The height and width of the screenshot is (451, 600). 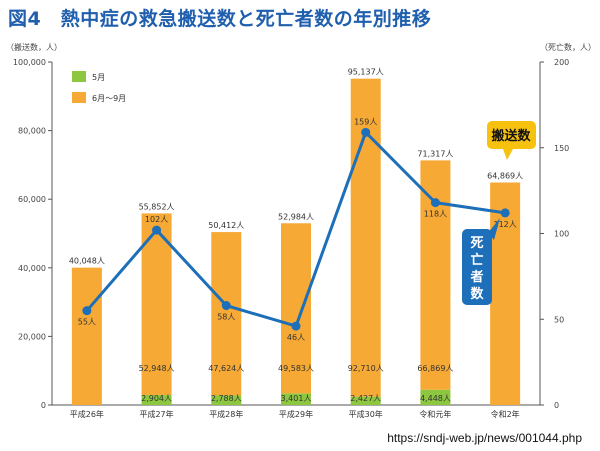 What do you see at coordinates (98, 77) in the screenshot?
I see `legend-label: 5月` at bounding box center [98, 77].